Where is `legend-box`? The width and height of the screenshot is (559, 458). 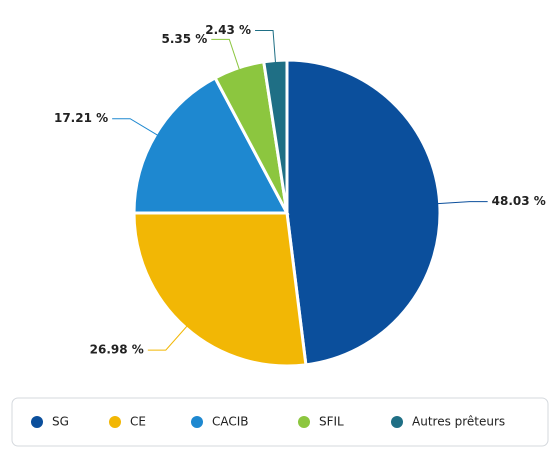
legend-box is located at coordinates (280, 422).